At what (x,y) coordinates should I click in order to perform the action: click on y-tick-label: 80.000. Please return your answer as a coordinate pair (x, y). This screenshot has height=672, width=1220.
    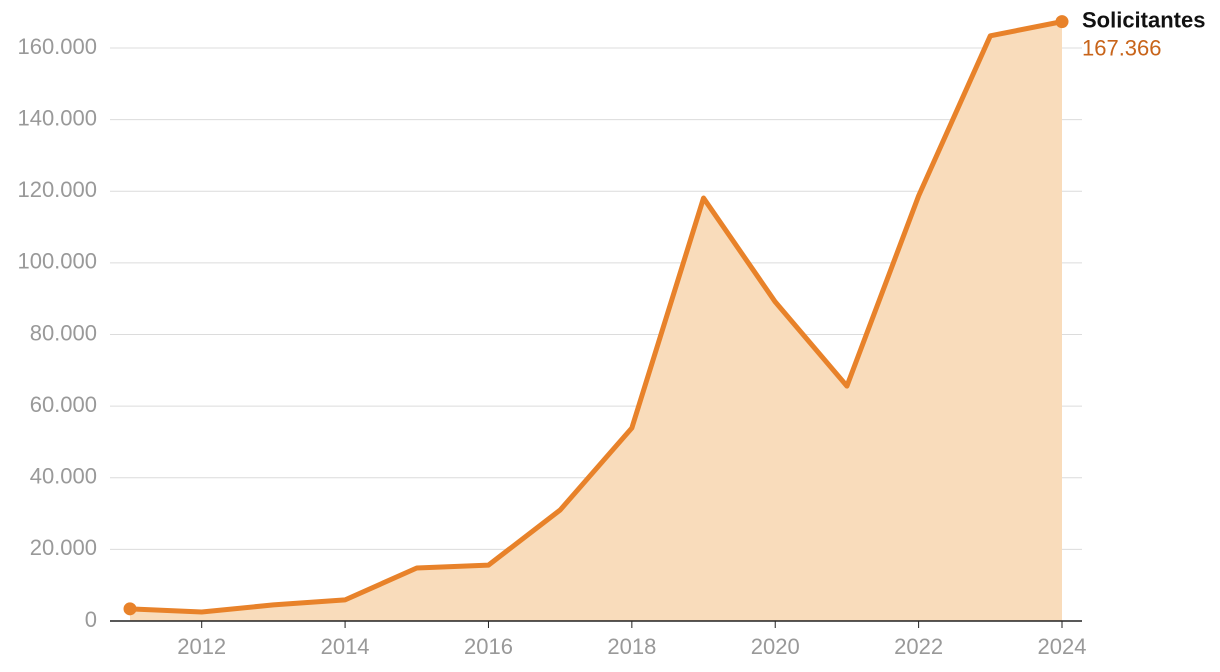
    Looking at the image, I should click on (63, 332).